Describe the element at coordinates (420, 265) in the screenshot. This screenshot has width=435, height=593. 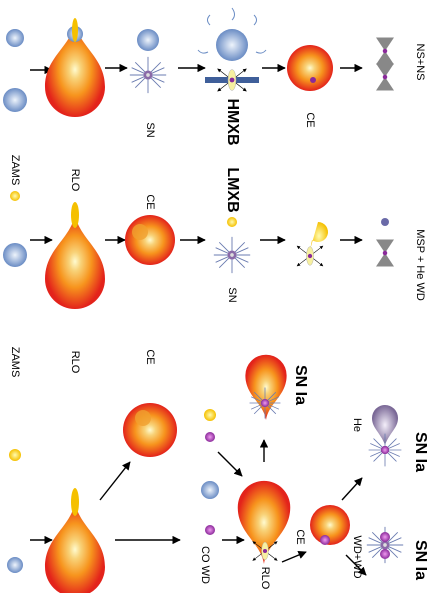
I see `label: MSP + He WD` at that location.